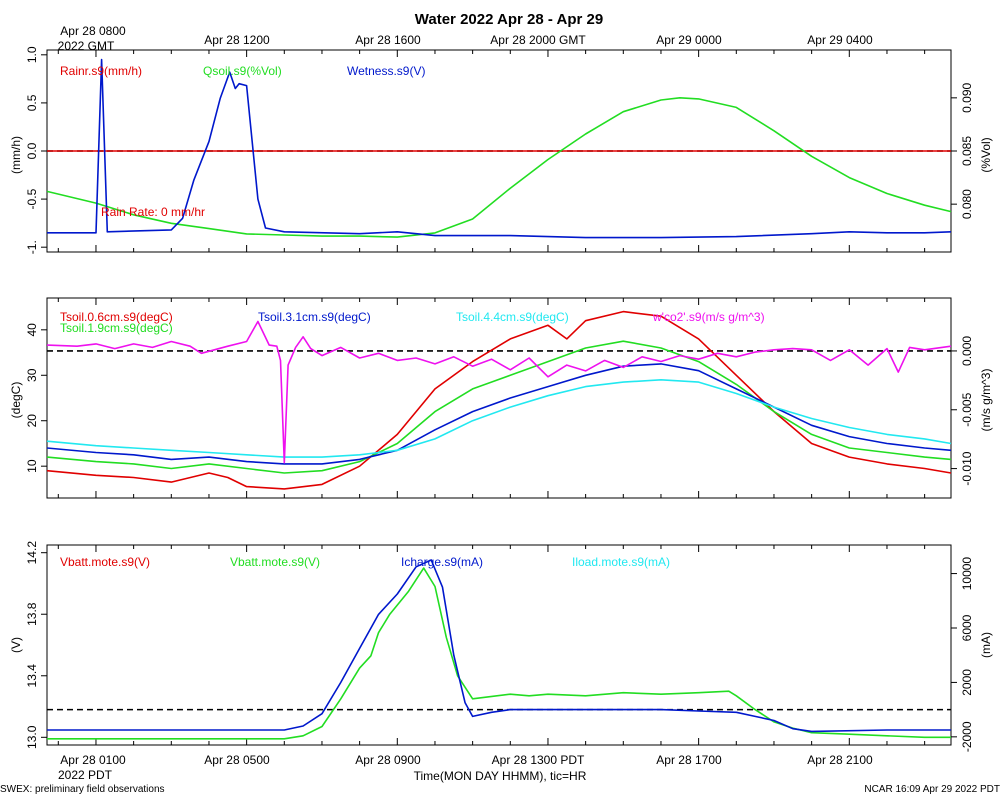 Image resolution: width=1000 pixels, height=800 pixels. I want to click on y-left-tick-label: 13.4, so click(32, 676).